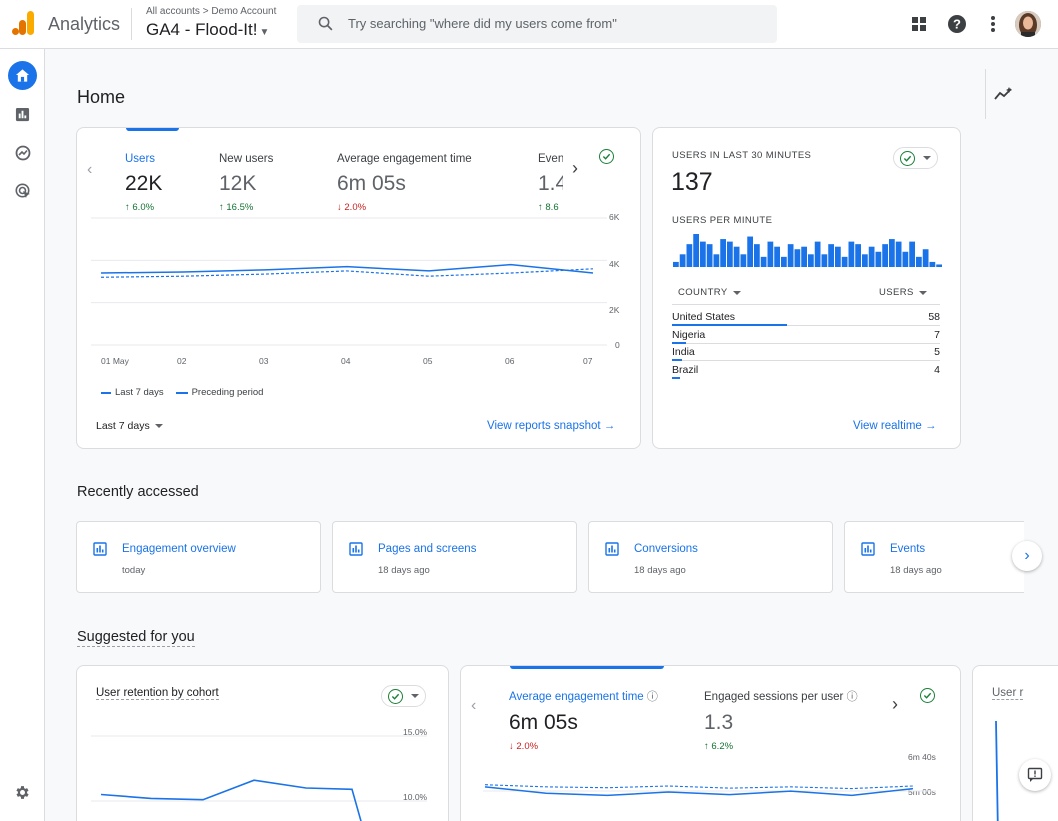 The width and height of the screenshot is (1058, 821). I want to click on metric-avg-engagement-time: Average engagement time ⓘ 6m 05s ↓ 2.0%, so click(583, 721).